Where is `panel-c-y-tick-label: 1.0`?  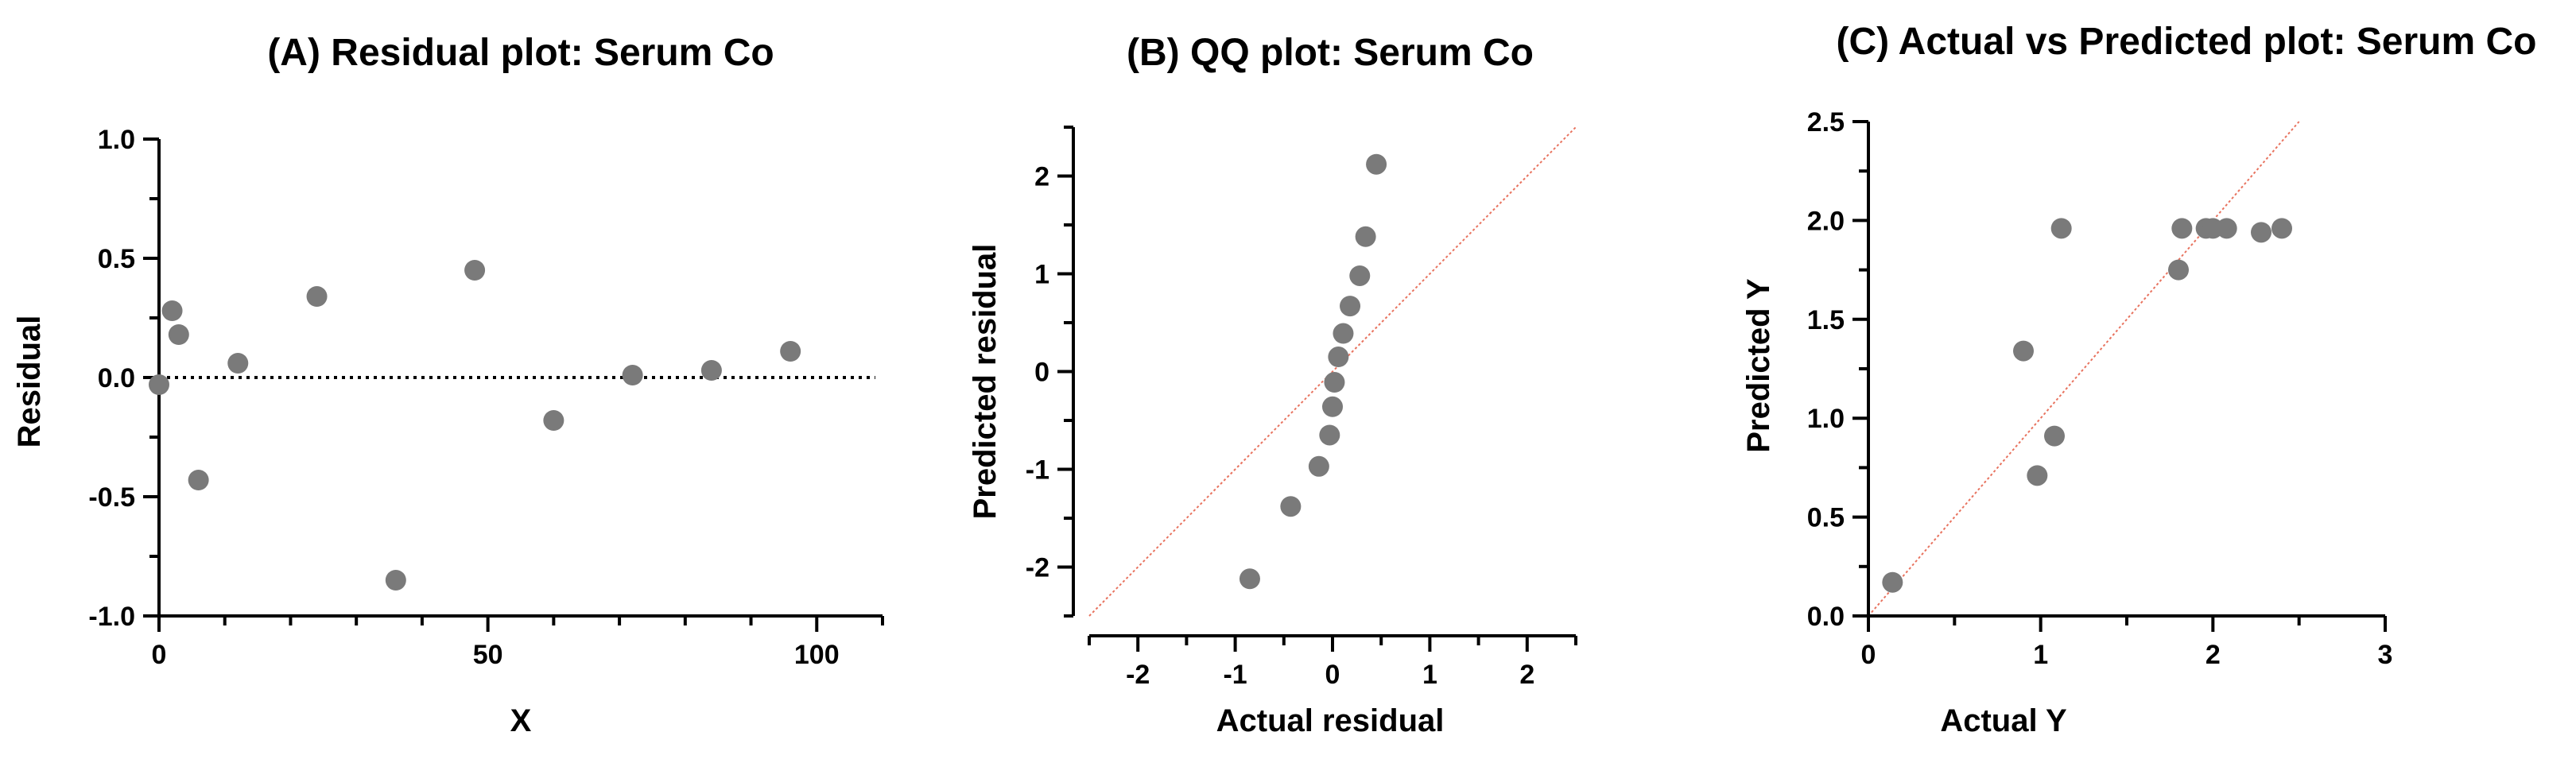 panel-c-y-tick-label: 1.0 is located at coordinates (1826, 419).